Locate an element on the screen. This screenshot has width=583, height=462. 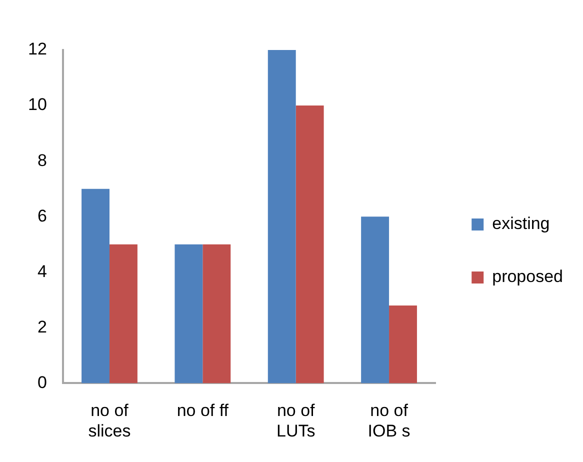
x-tick-label: no of ff is located at coordinates (202, 410).